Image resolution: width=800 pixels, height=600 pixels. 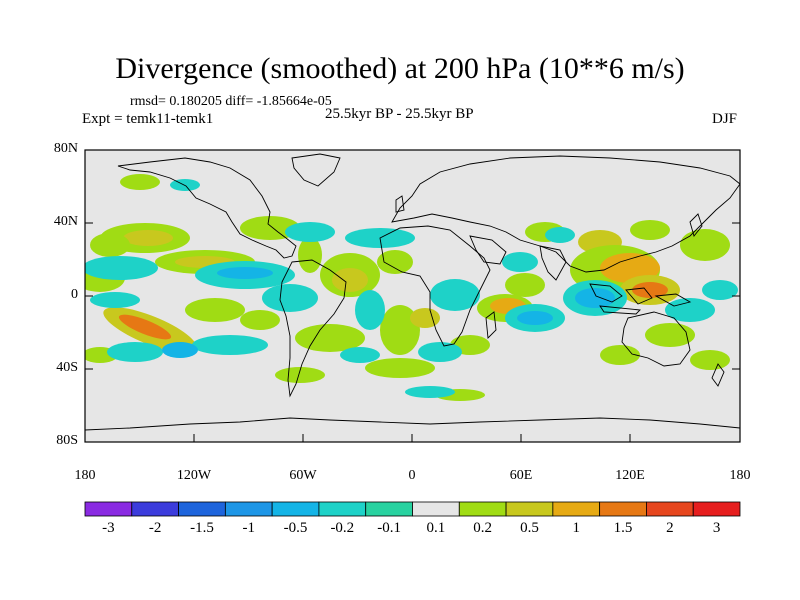 I want to click on lon-label-180w: 180, so click(x=85, y=475).